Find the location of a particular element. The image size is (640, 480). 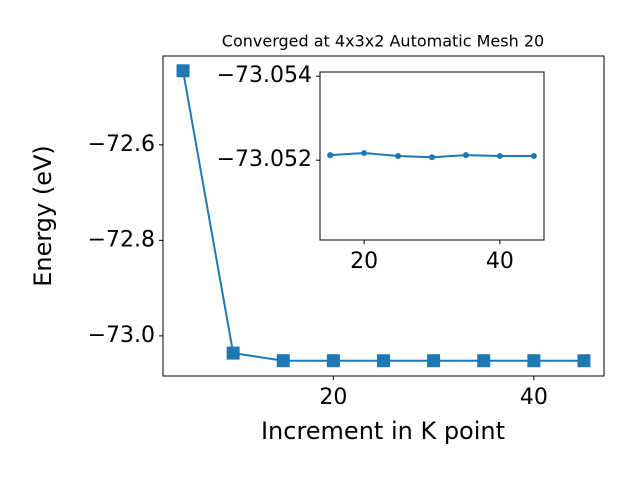

y-tick-label: −72.8 is located at coordinates (121, 239).